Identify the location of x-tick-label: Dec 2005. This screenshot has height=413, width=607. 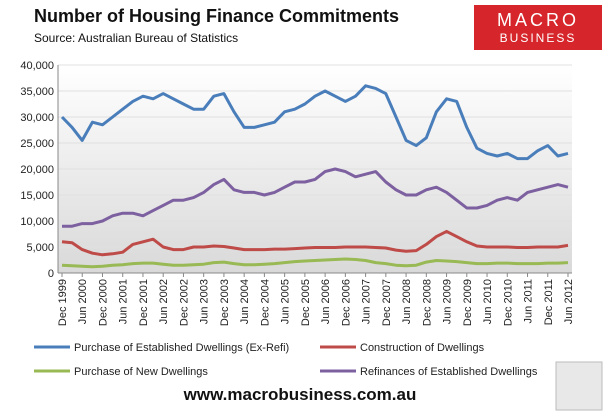
(306, 302).